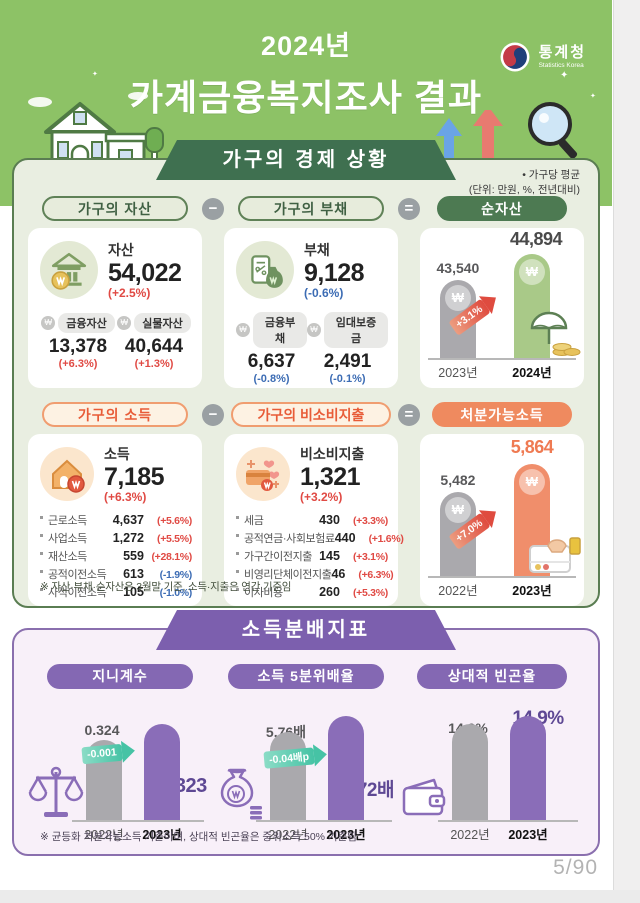 The image size is (640, 903). I want to click on quintile-2023-bar, so click(346, 768).